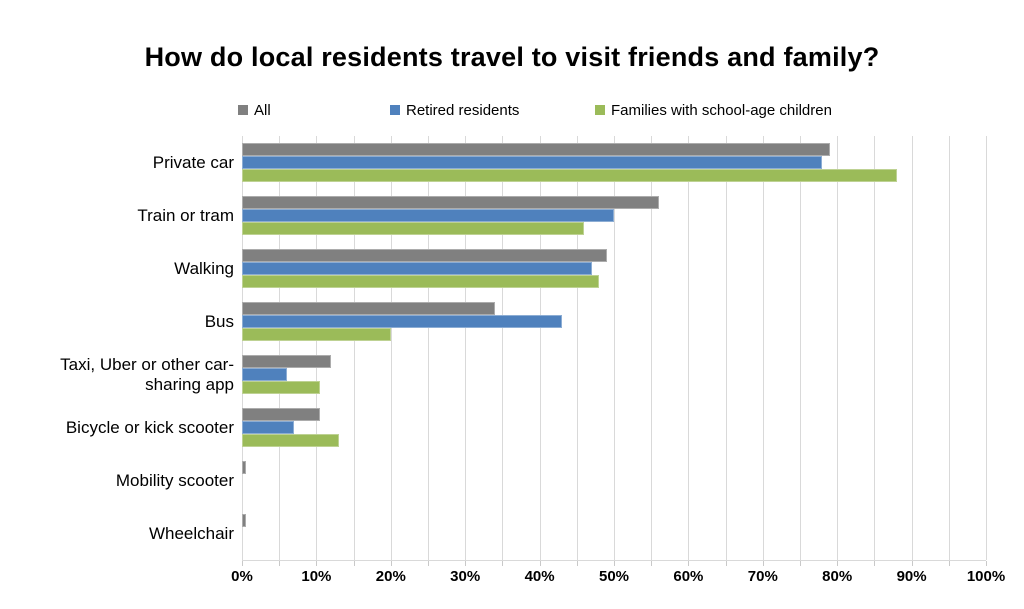 The width and height of the screenshot is (1024, 609). I want to click on gridline-60pct, so click(689, 348).